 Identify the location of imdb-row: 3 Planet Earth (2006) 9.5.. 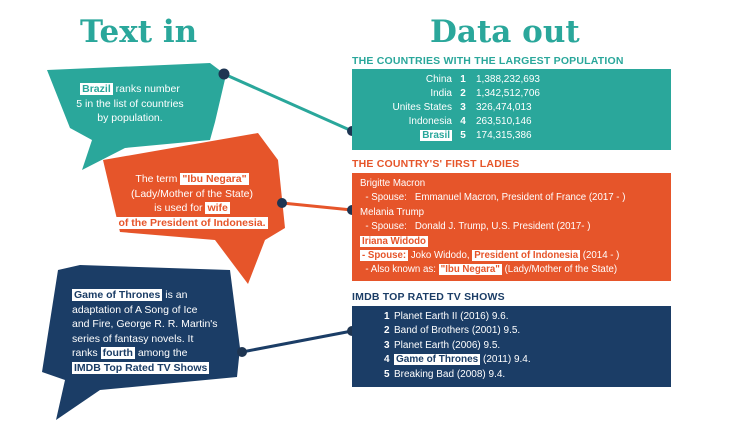
(527, 346).